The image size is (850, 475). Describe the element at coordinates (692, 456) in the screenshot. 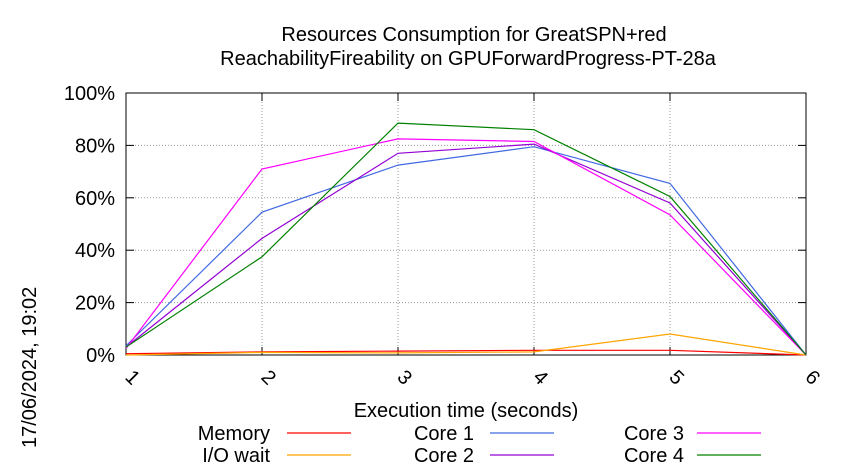

I see `legend-item: Core 4` at that location.